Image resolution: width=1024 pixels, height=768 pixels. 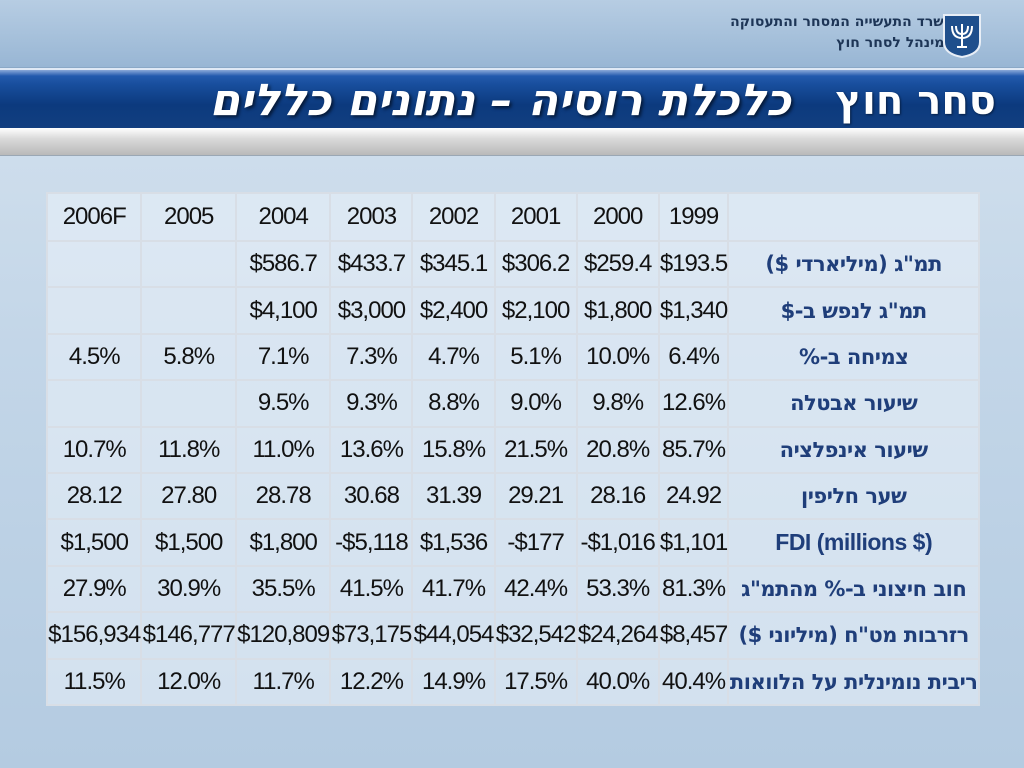 What do you see at coordinates (371, 310) in the screenshot?
I see `table-cell: $3,000` at bounding box center [371, 310].